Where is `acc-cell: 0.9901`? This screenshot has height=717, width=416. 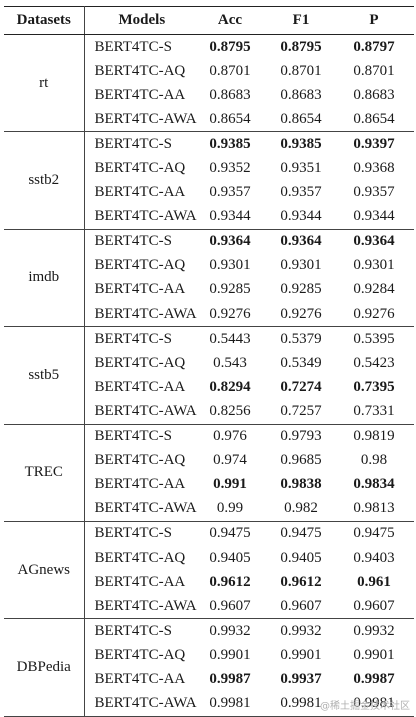 acc-cell: 0.9901 is located at coordinates (230, 654).